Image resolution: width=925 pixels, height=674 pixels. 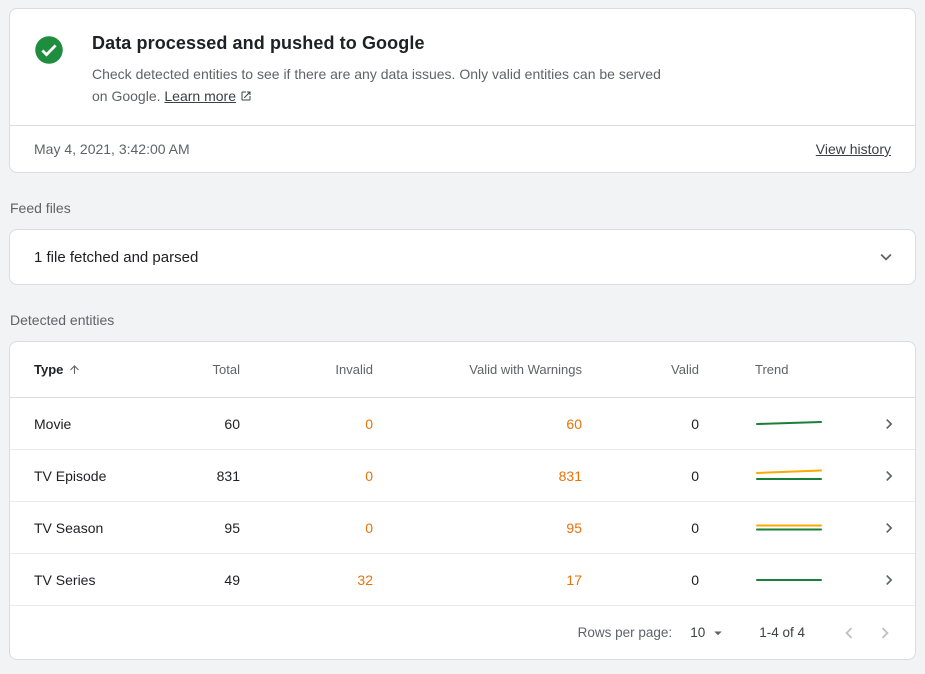 What do you see at coordinates (462, 424) in the screenshot?
I see `table-row-movie: Movie 60 0 60 0` at bounding box center [462, 424].